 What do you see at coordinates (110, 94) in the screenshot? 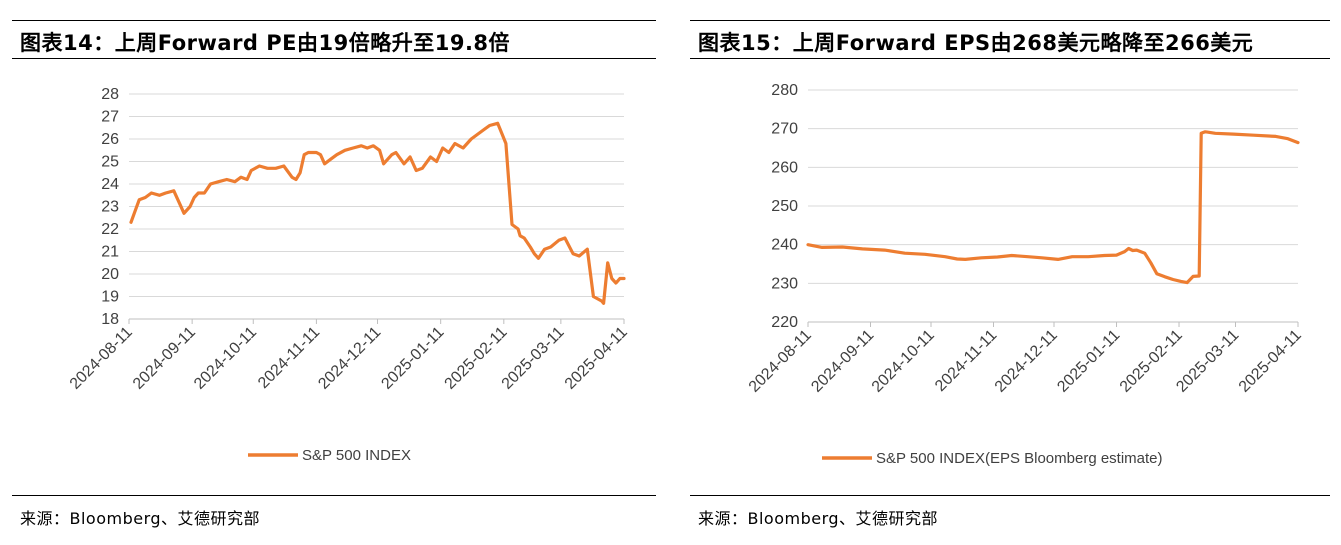
I see `y-tick-label: 28` at bounding box center [110, 94].